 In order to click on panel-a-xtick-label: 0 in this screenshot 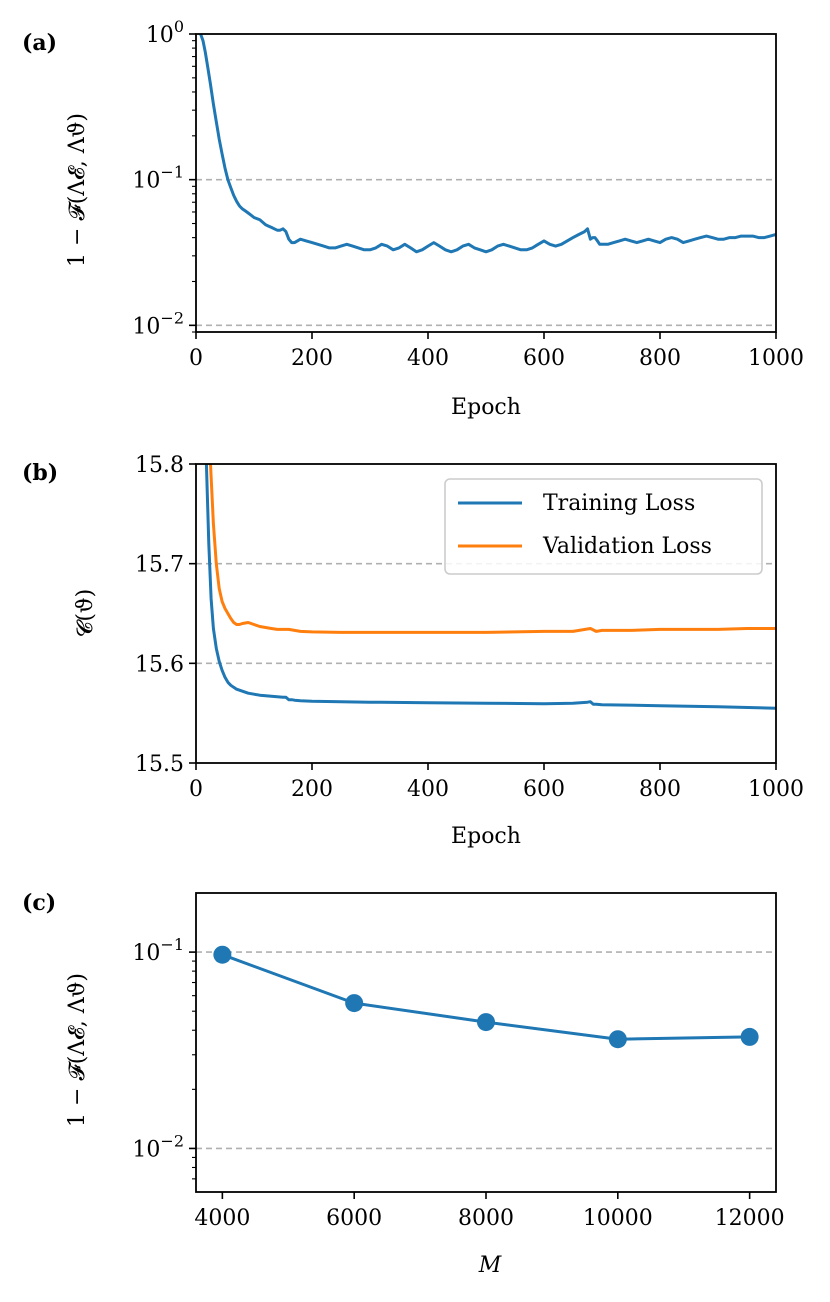, I will do `click(196, 358)`.